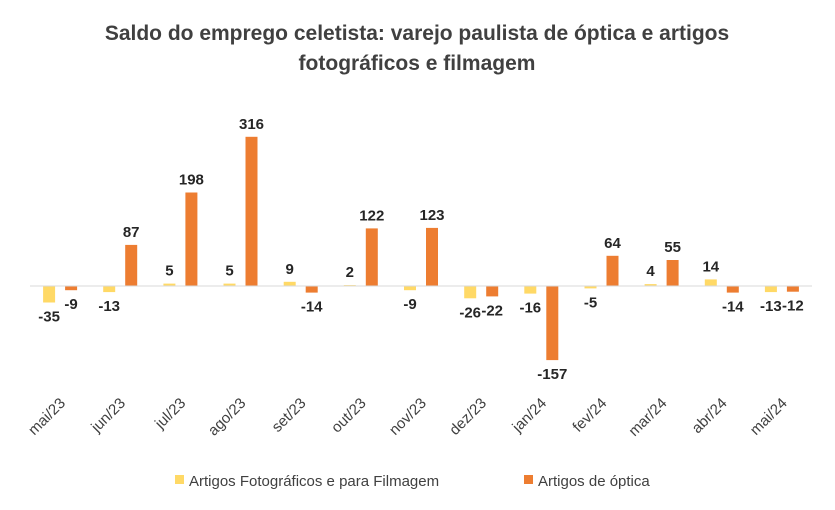 The image size is (835, 510). I want to click on x-tick-label-set/23: set/23, so click(289, 415).